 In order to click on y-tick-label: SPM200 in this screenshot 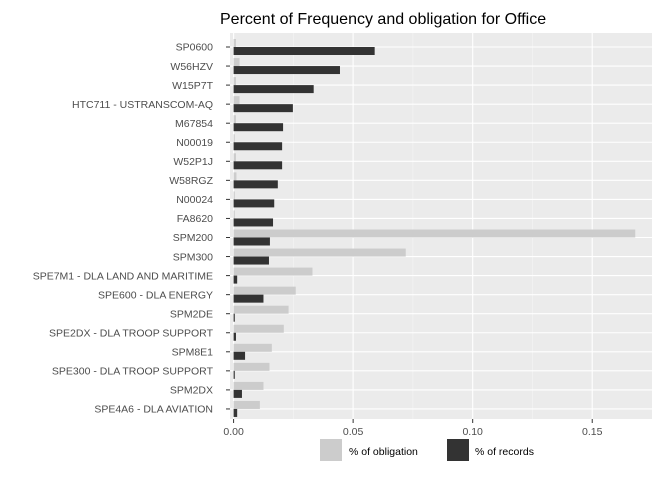, I will do `click(193, 238)`.